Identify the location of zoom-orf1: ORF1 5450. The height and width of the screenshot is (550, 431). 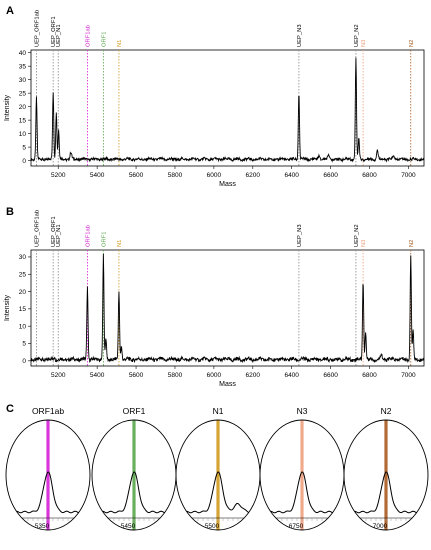
(134, 468).